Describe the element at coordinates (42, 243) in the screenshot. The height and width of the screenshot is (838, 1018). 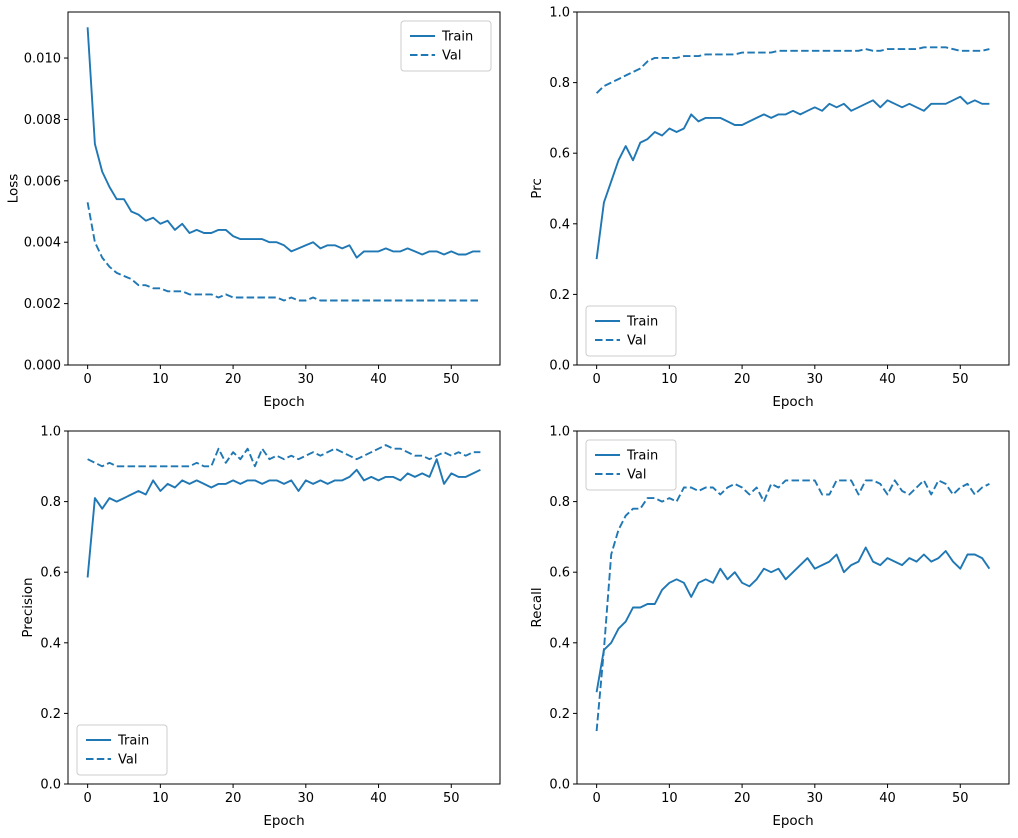
I see `y-tick-label: 0.004` at that location.